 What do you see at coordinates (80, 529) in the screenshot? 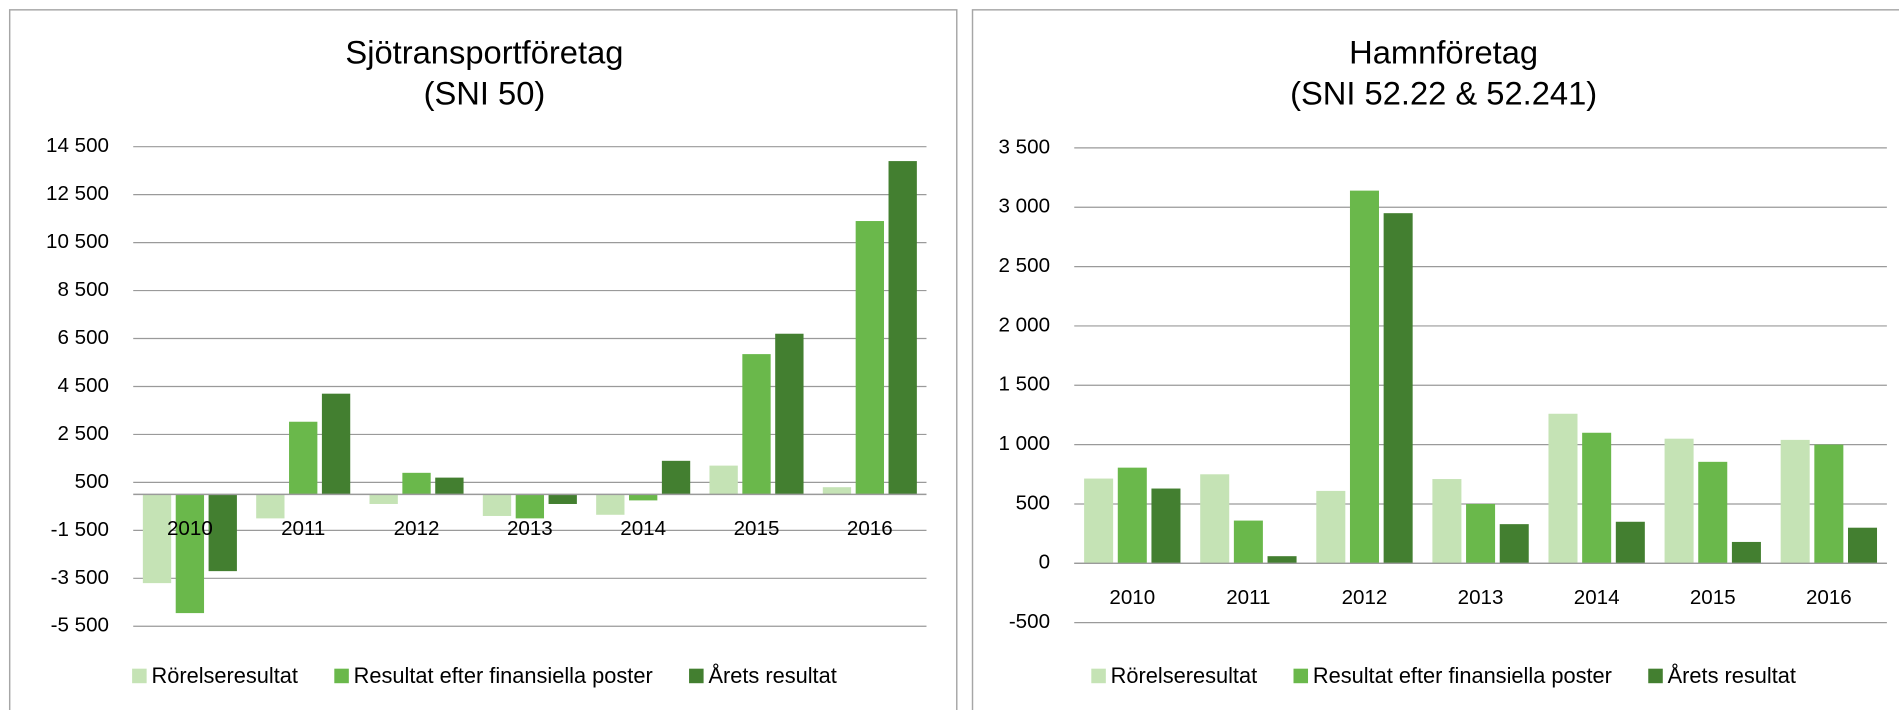
I see `y-tick-label: -1 500` at bounding box center [80, 529].